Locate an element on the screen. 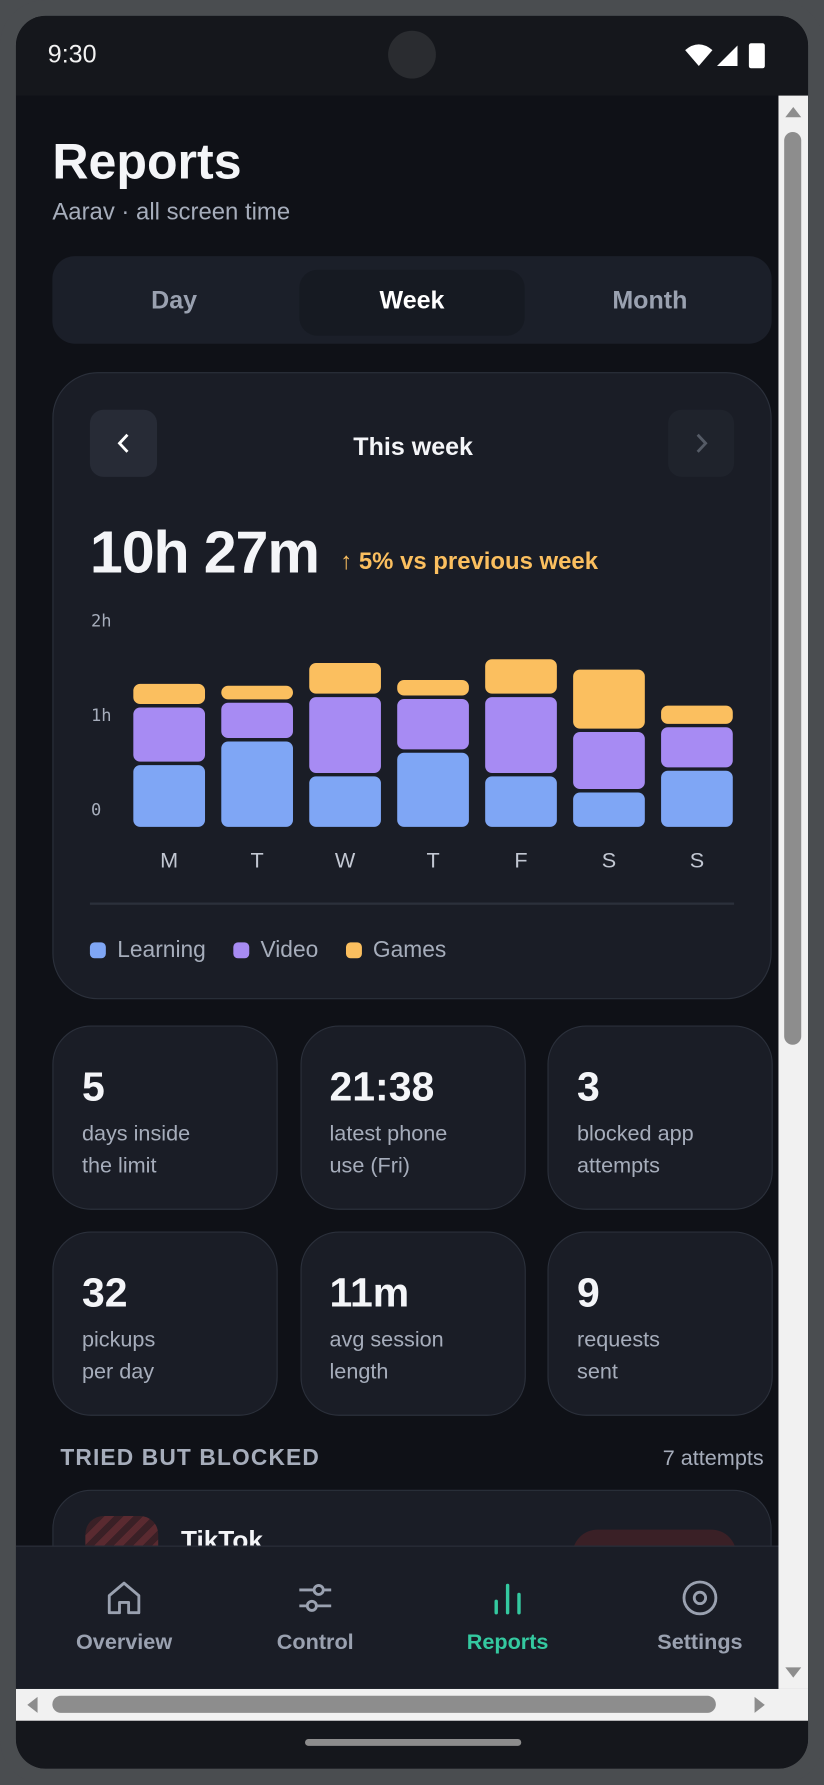 This screenshot has width=824, height=1785. nav-label: Overview is located at coordinates (124, 1642).